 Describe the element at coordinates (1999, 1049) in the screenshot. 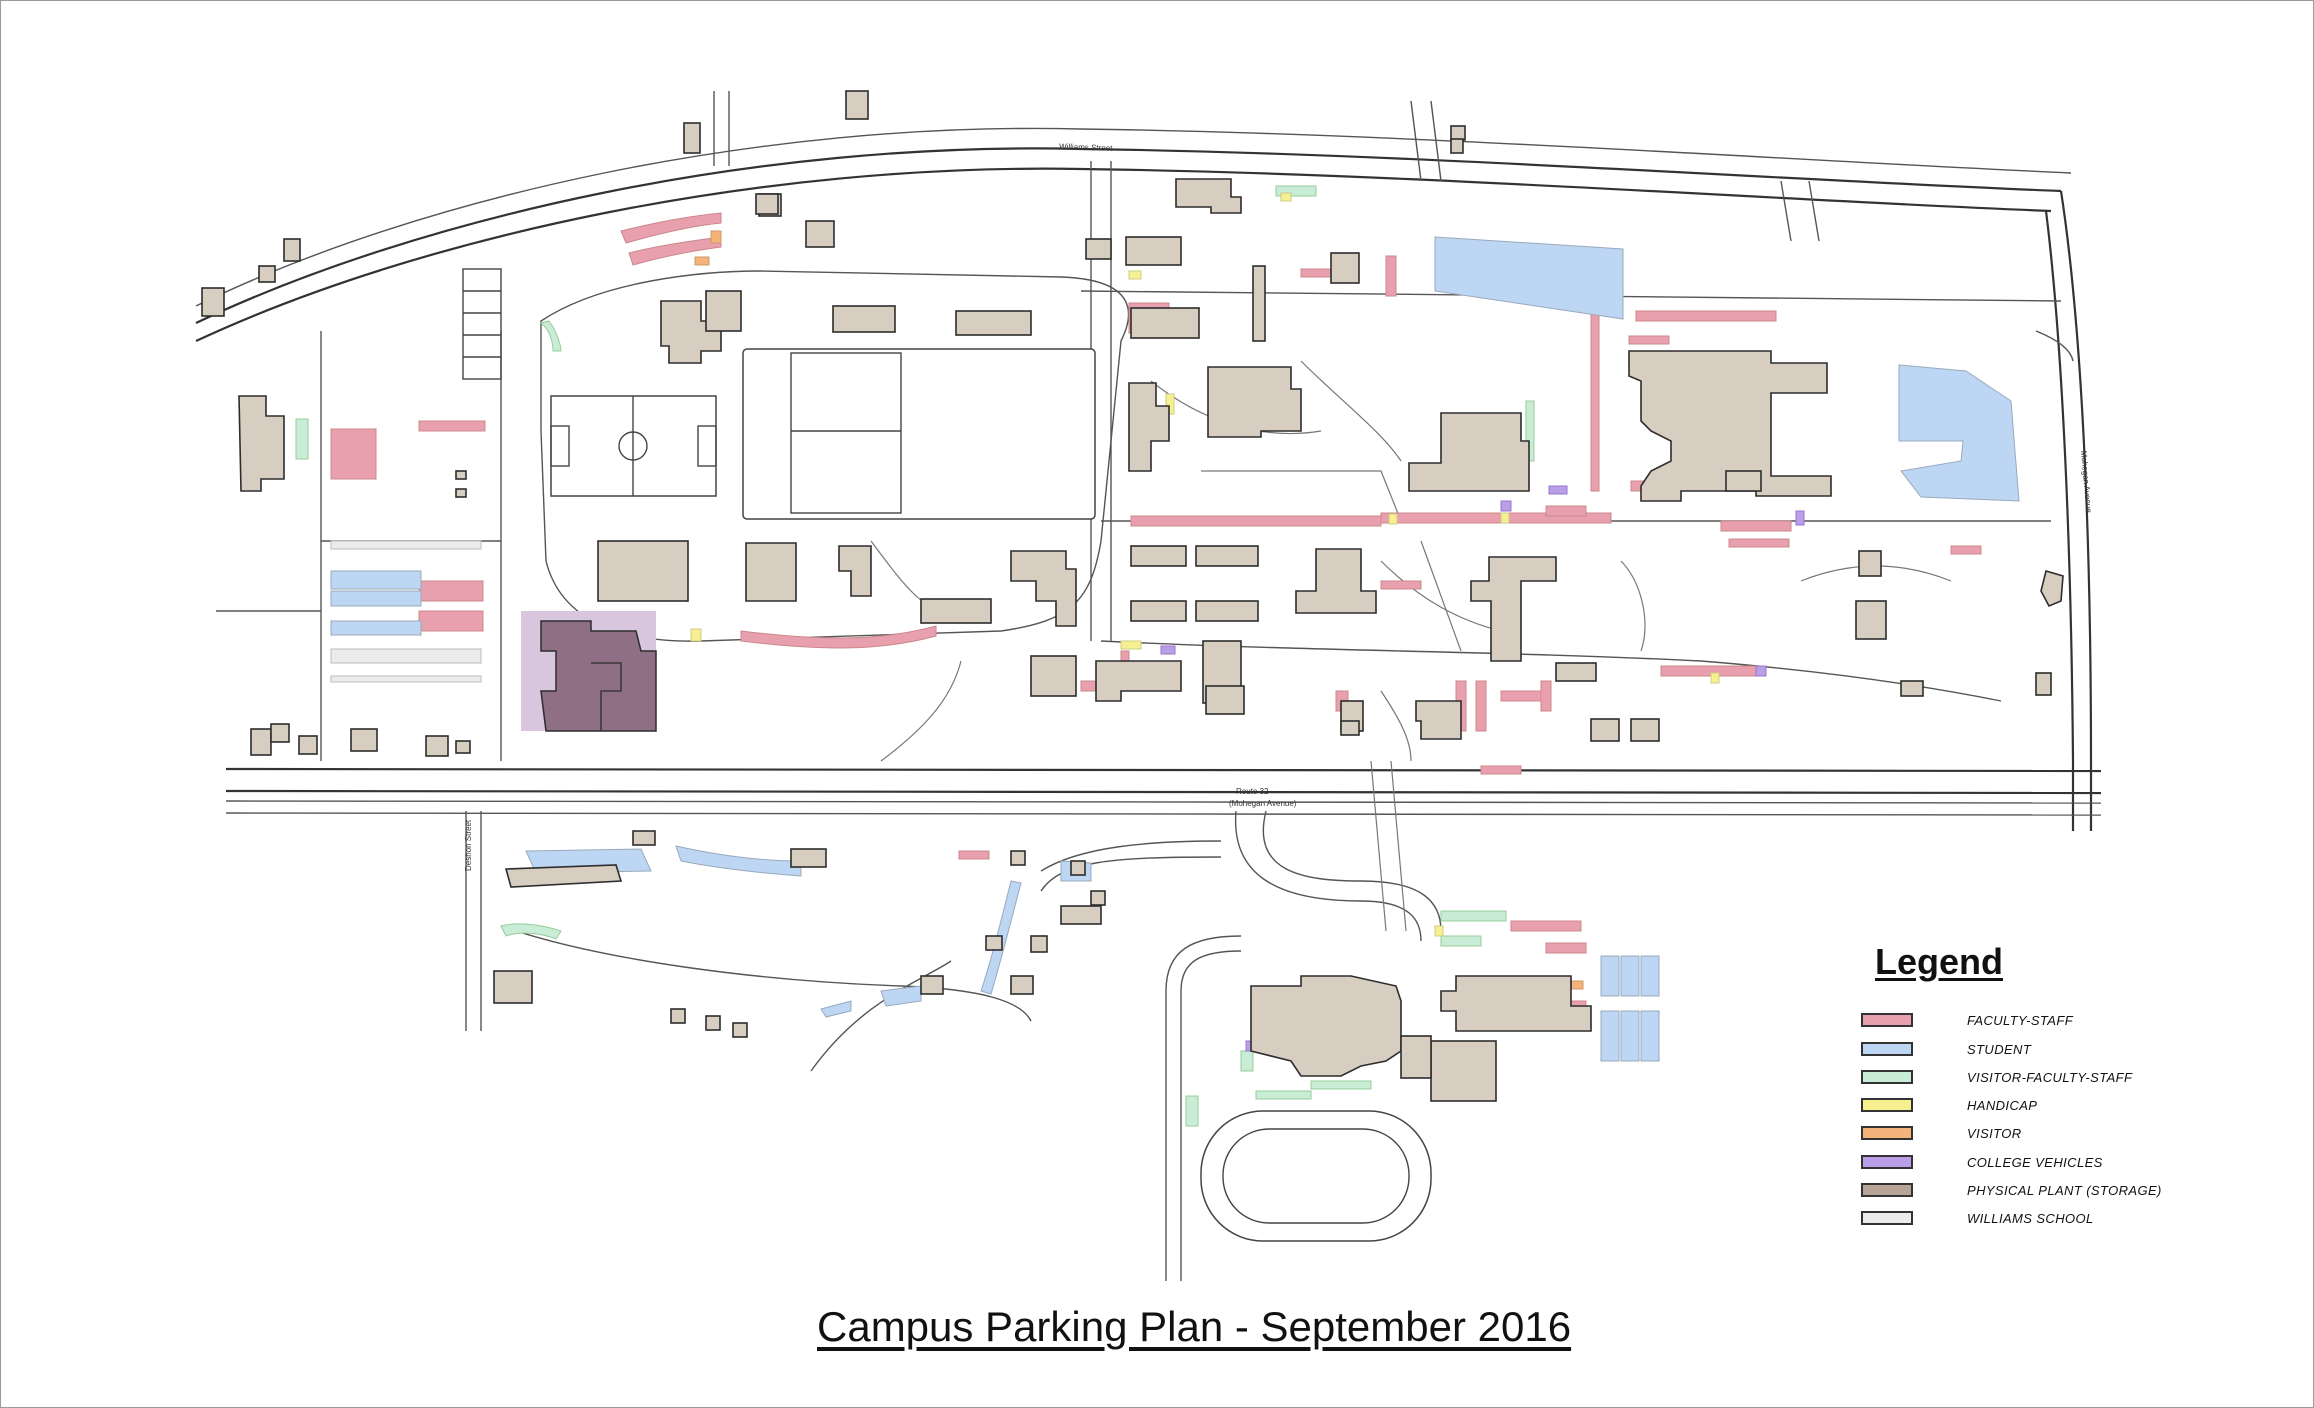

I see `legend-label: STUDENT` at that location.